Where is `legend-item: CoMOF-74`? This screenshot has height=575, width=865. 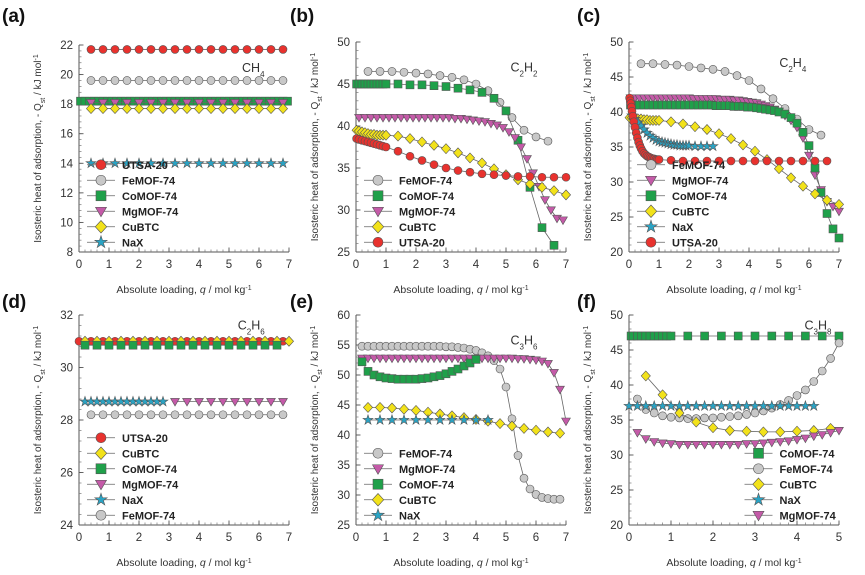
legend-item: CoMOF-74 is located at coordinates (409, 484).